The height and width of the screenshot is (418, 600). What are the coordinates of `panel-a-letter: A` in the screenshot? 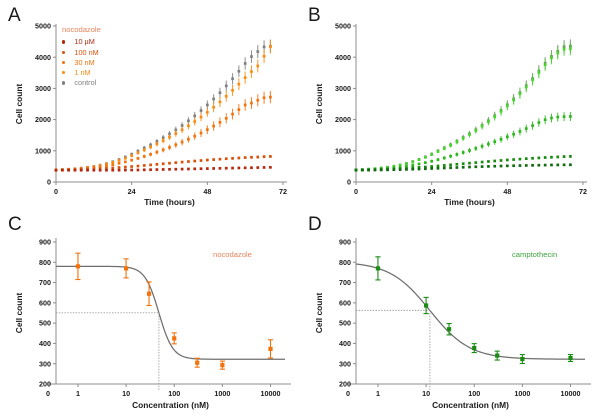 It's located at (15, 15).